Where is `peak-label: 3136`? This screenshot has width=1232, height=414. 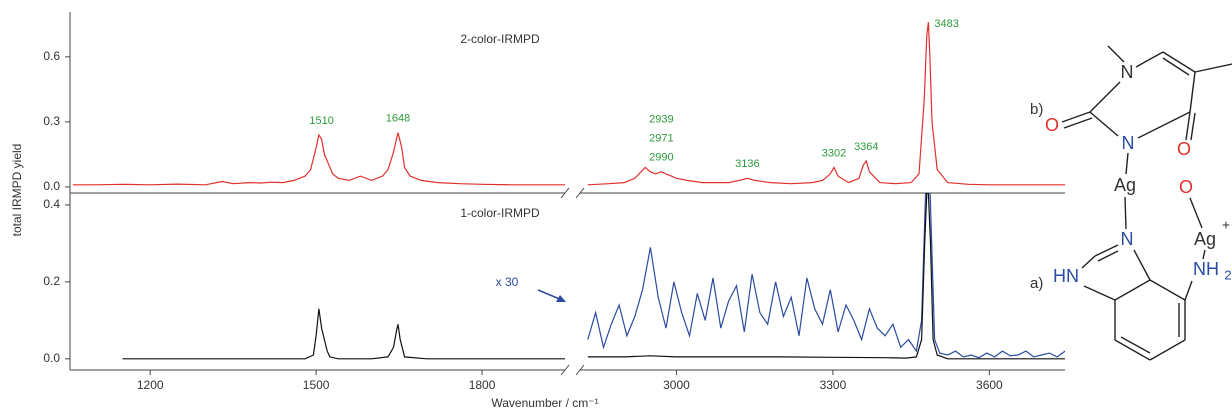
peak-label: 3136 is located at coordinates (747, 164).